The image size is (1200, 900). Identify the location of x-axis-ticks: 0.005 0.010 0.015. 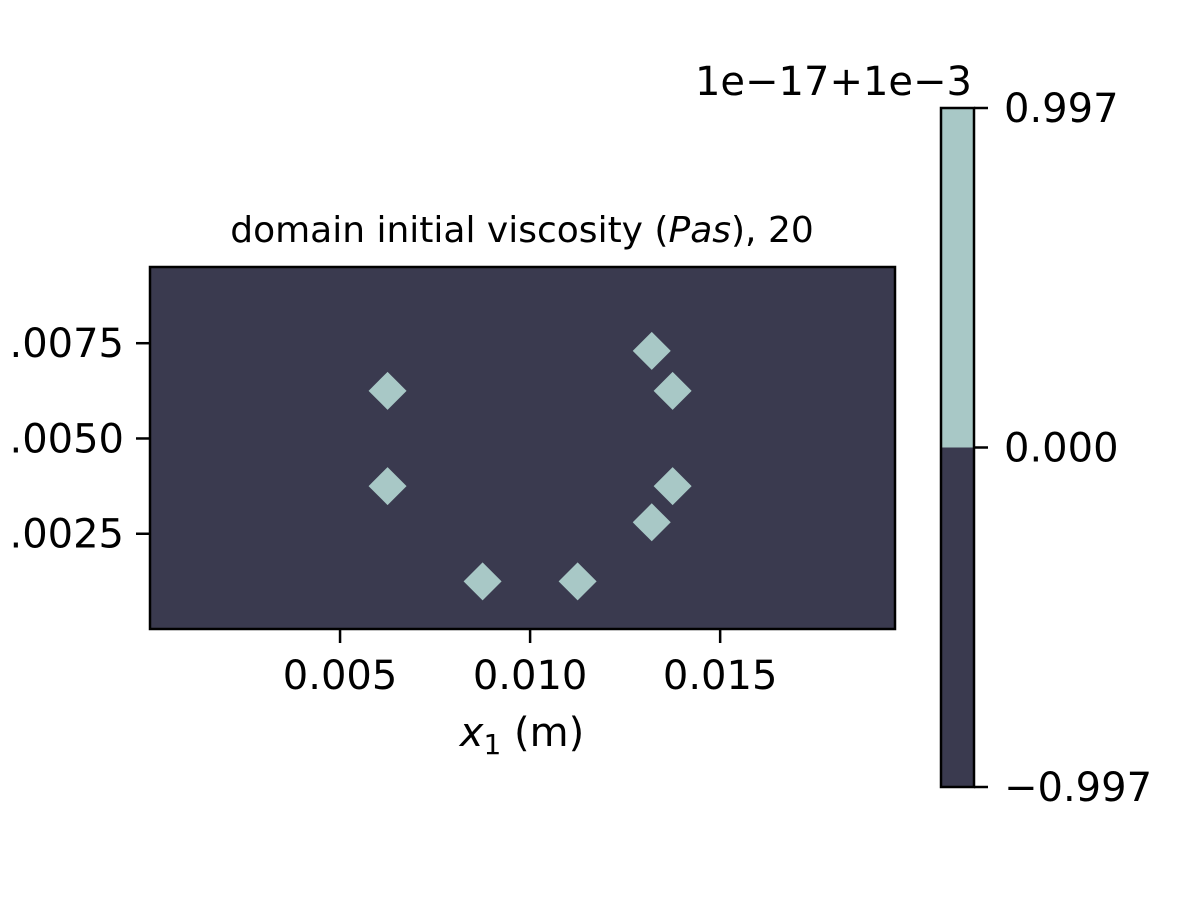
(530, 664).